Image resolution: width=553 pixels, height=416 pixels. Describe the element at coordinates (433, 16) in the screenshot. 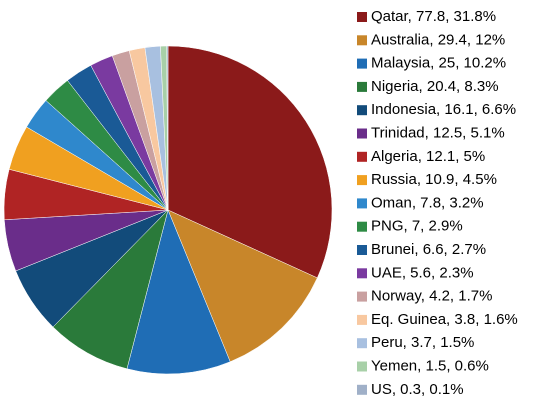

I see `legend-label: Qatar, 77.8, 31.8%` at that location.